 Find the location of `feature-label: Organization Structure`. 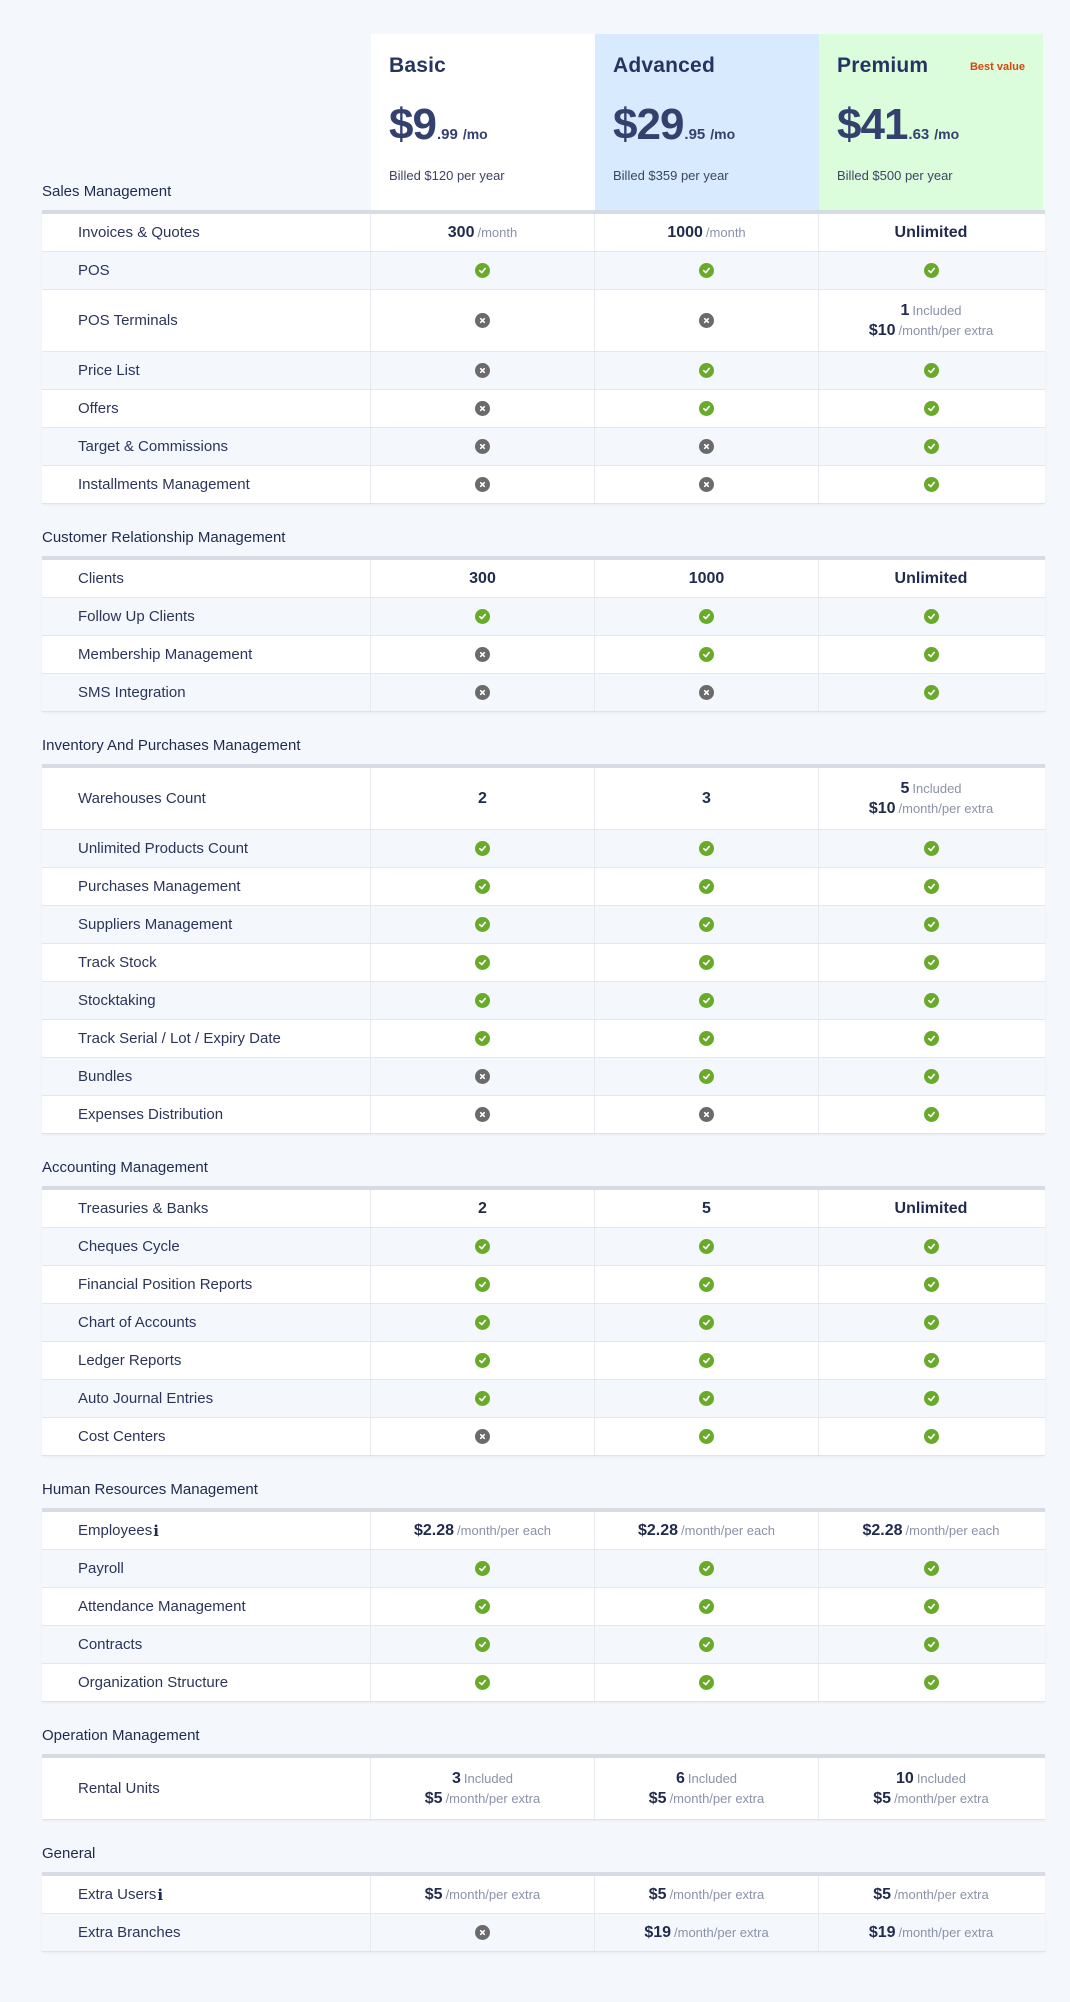

feature-label: Organization Structure is located at coordinates (206, 1682).